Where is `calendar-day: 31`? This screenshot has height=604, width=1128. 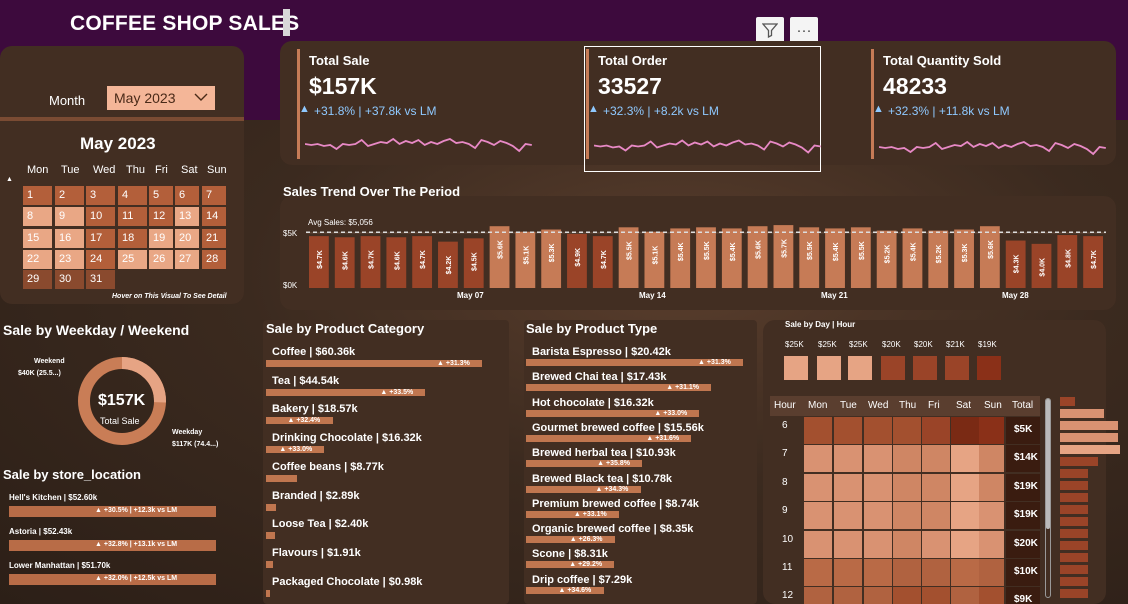 calendar-day: 31 is located at coordinates (100, 279).